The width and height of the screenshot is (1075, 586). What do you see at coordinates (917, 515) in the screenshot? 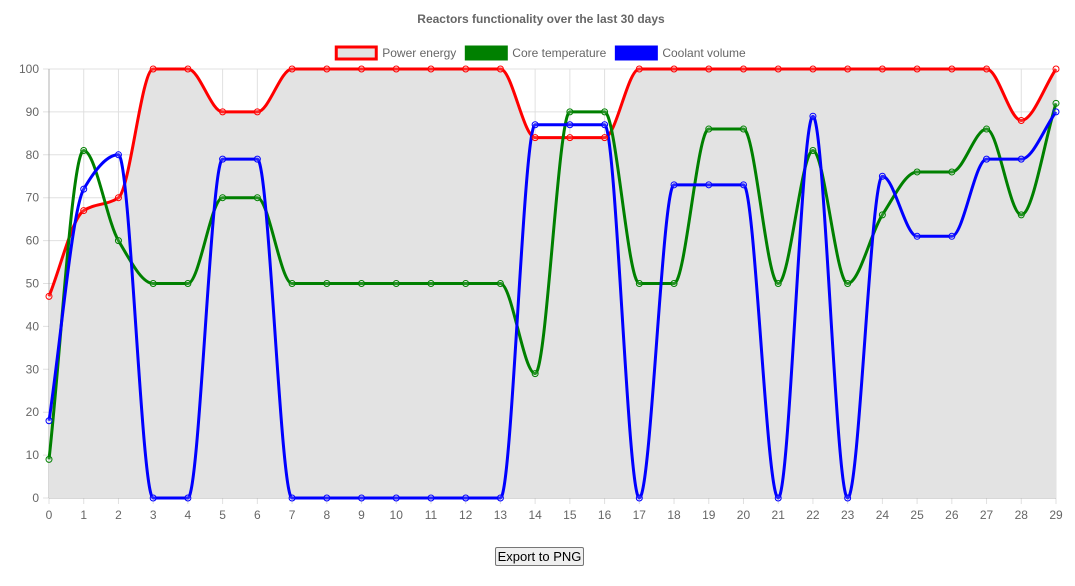
I see `x-tick-label: 25` at bounding box center [917, 515].